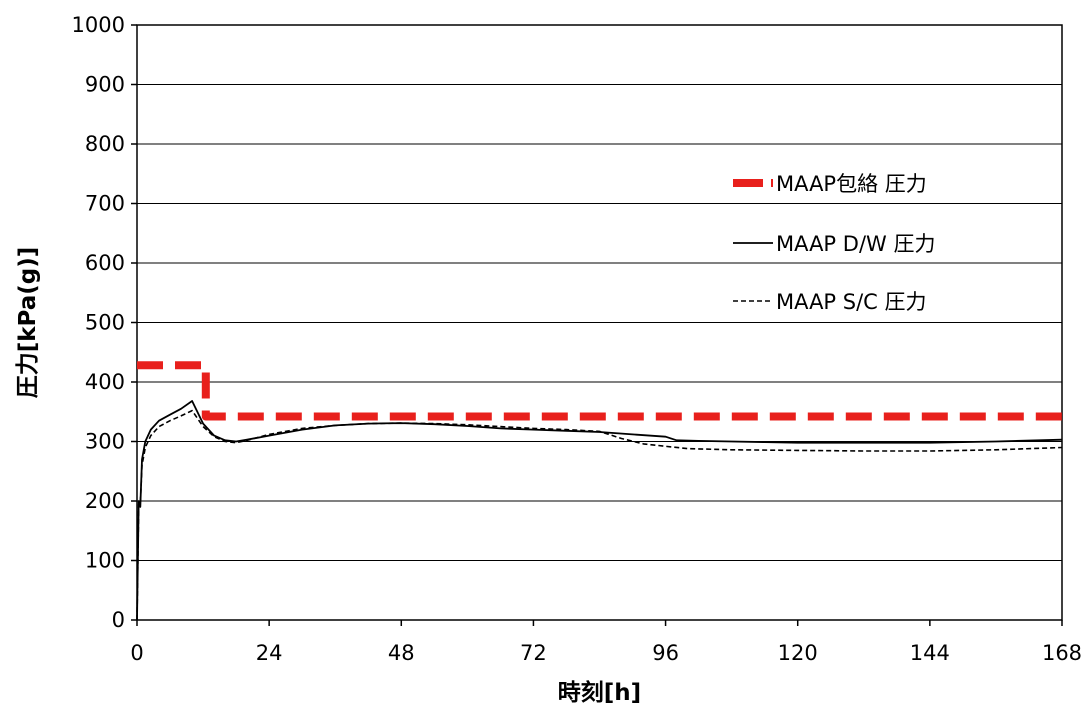  I want to click on y-tick-label: 100, so click(105, 561).